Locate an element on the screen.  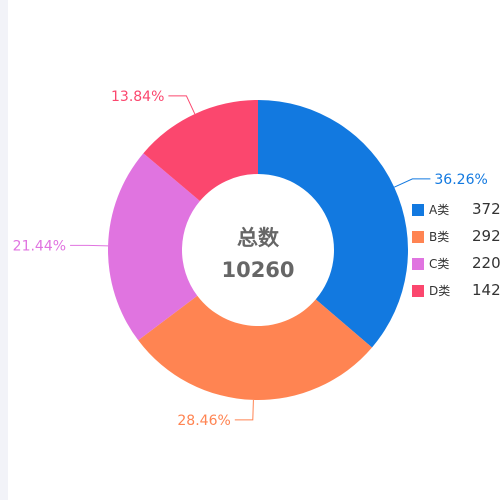
legend-item-d: D类 142 is located at coordinates (456, 295).